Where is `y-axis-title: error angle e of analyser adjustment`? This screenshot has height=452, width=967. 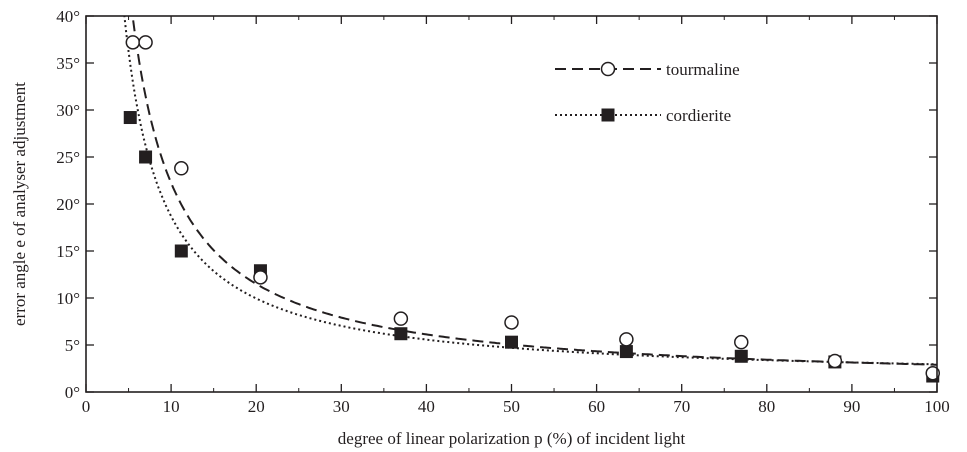
y-axis-title: error angle e of analyser adjustment is located at coordinates (19, 204).